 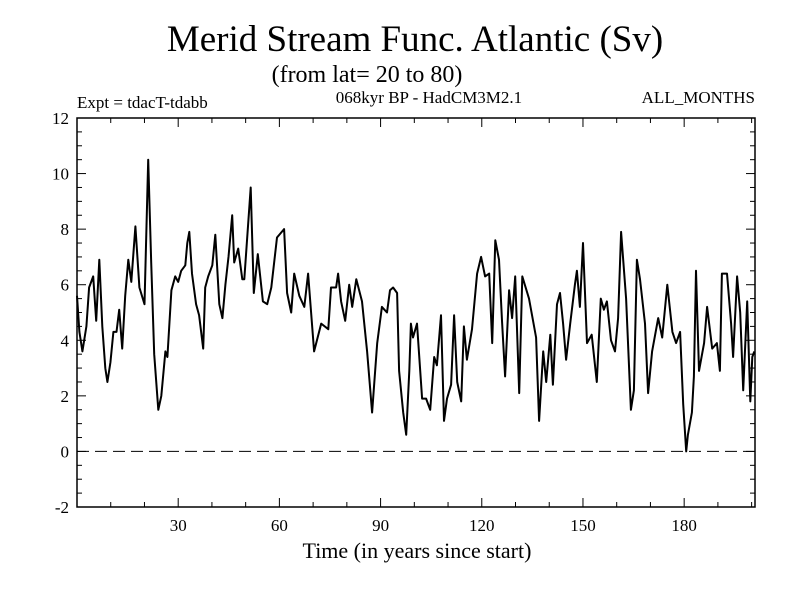 I want to click on experiment-label: Expt = tdacT-tdabb, so click(x=142, y=102).